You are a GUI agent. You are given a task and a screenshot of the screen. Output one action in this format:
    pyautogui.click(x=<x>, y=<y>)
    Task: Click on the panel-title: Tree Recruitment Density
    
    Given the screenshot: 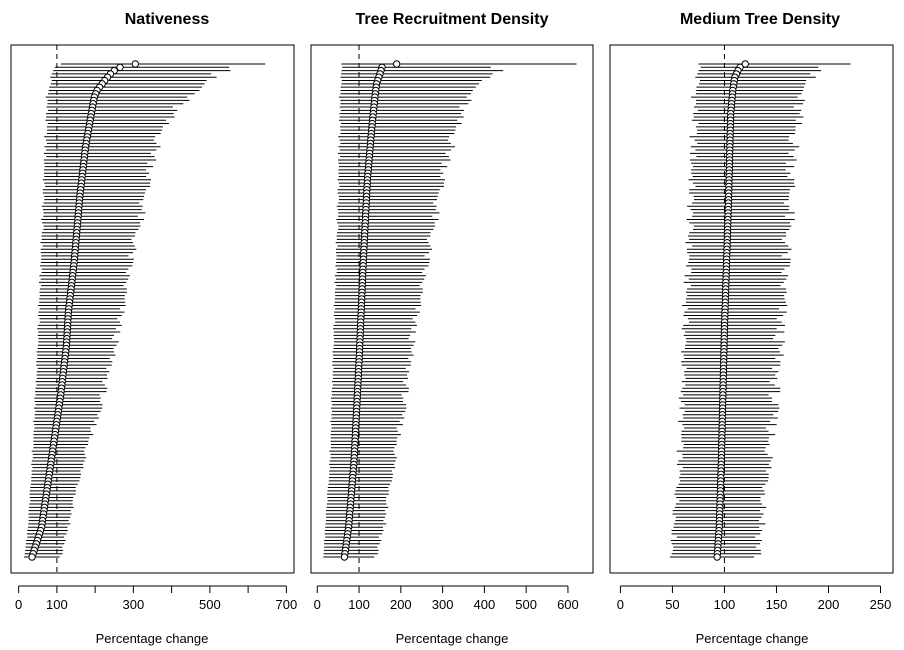 What is the action you would take?
    pyautogui.click(x=452, y=19)
    